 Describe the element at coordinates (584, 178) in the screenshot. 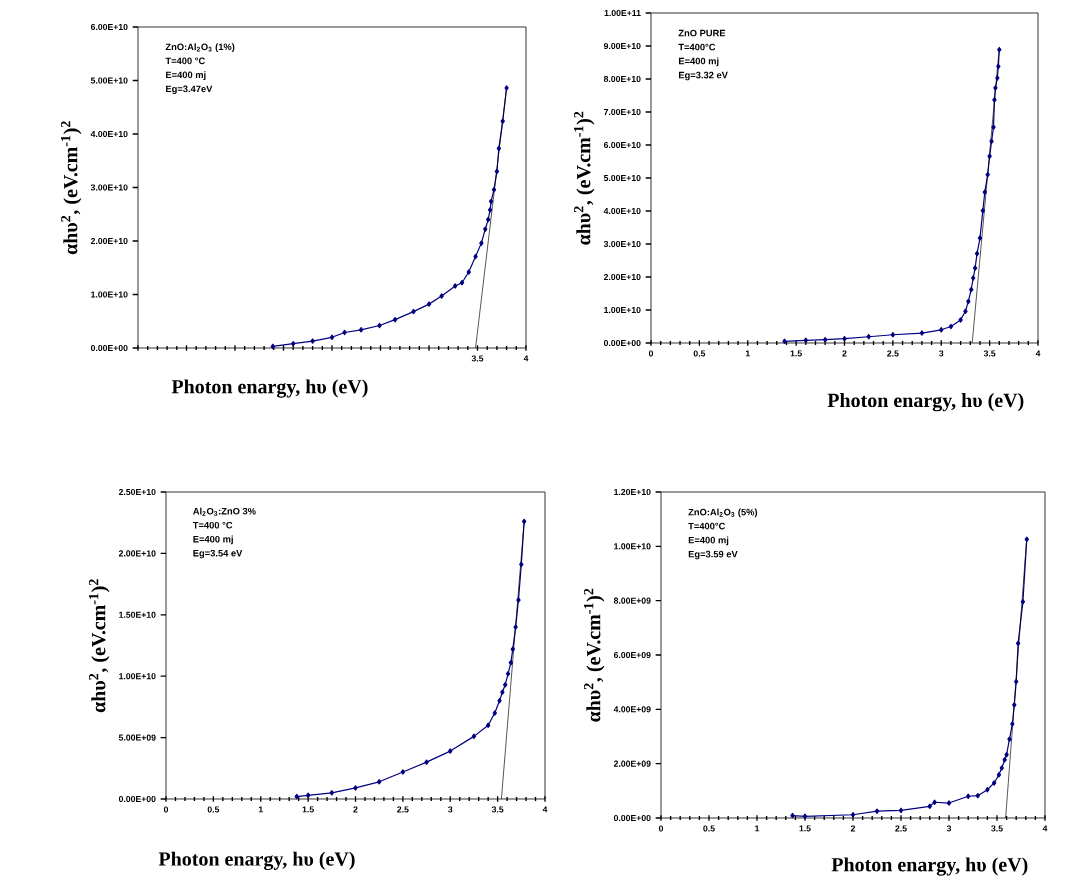

I see `y-axis-title: αhυ$^{2}$, (eV.cm$^{-1}$)$^{2}$` at that location.